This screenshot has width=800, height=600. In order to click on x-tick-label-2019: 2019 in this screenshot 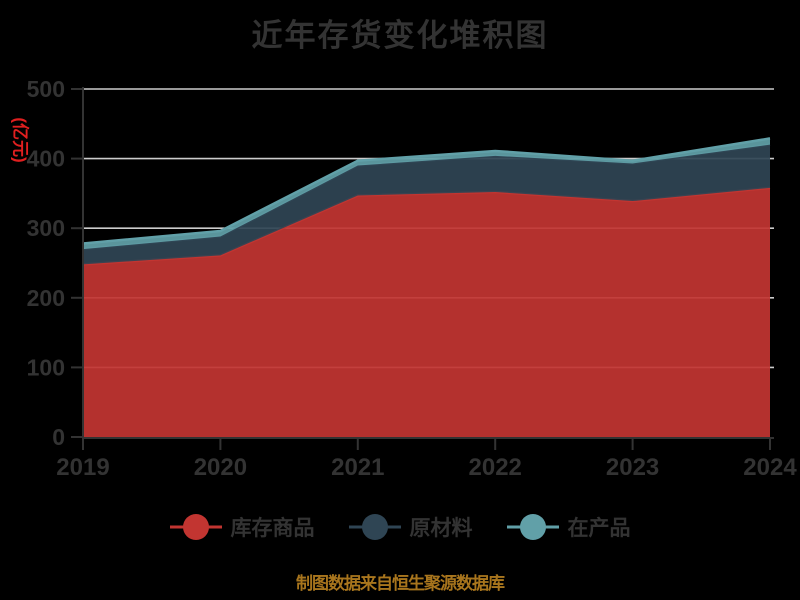, I will do `click(82, 467)`.